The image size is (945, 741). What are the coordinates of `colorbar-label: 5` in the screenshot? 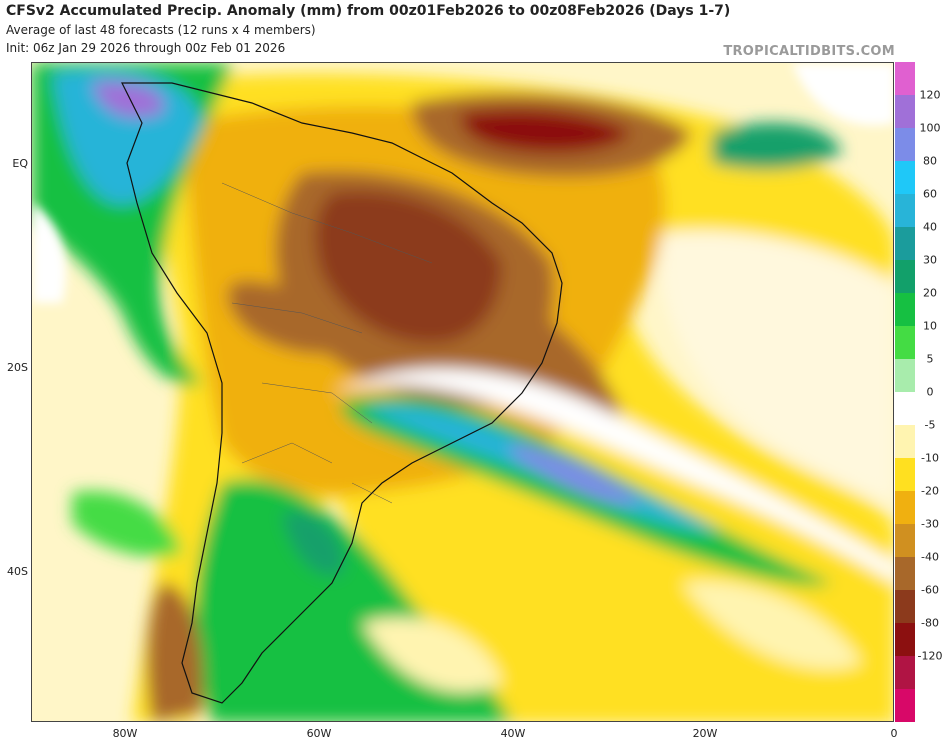 It's located at (930, 359).